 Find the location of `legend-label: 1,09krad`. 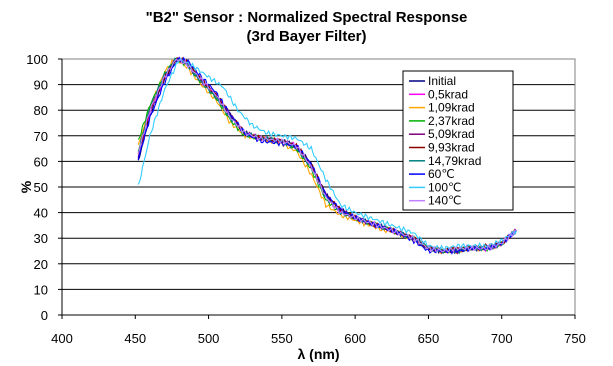

legend-label: 1,09krad is located at coordinates (451, 108).